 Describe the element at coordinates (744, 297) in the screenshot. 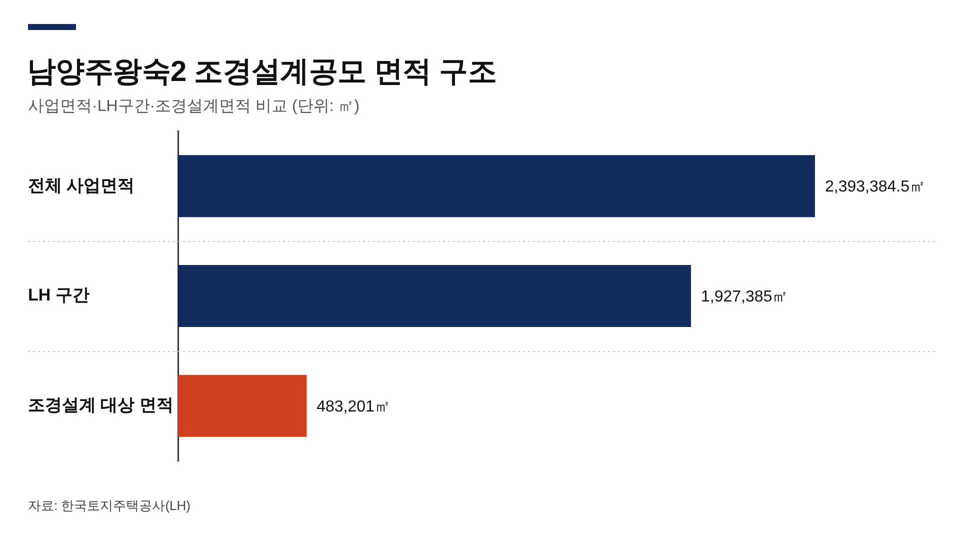

I see `data-label: 1,927,385㎡` at that location.